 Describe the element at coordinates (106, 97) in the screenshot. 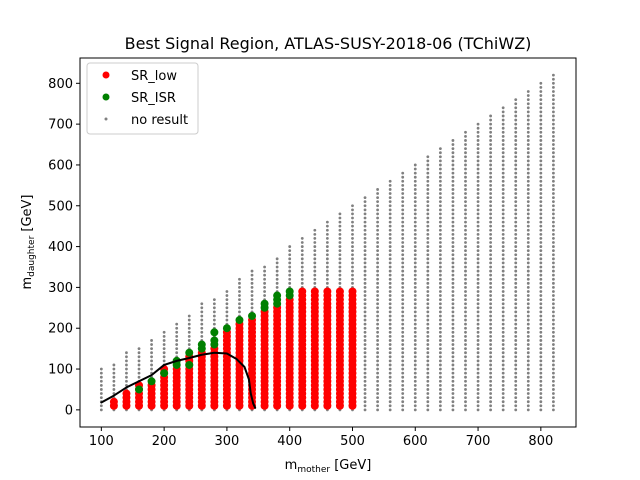

I see `legend-marker-sr-isr` at that location.